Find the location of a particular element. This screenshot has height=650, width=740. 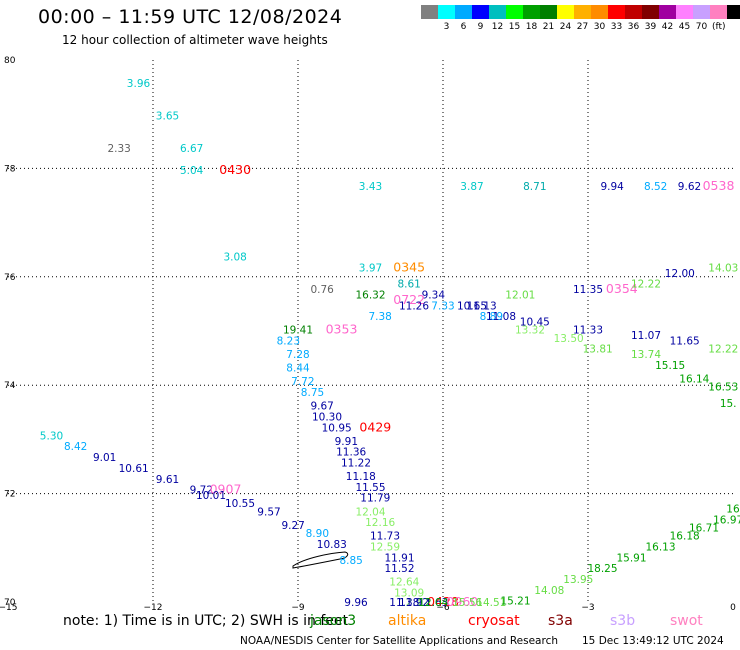

wave-height-label: 15.21 is located at coordinates (515, 602).